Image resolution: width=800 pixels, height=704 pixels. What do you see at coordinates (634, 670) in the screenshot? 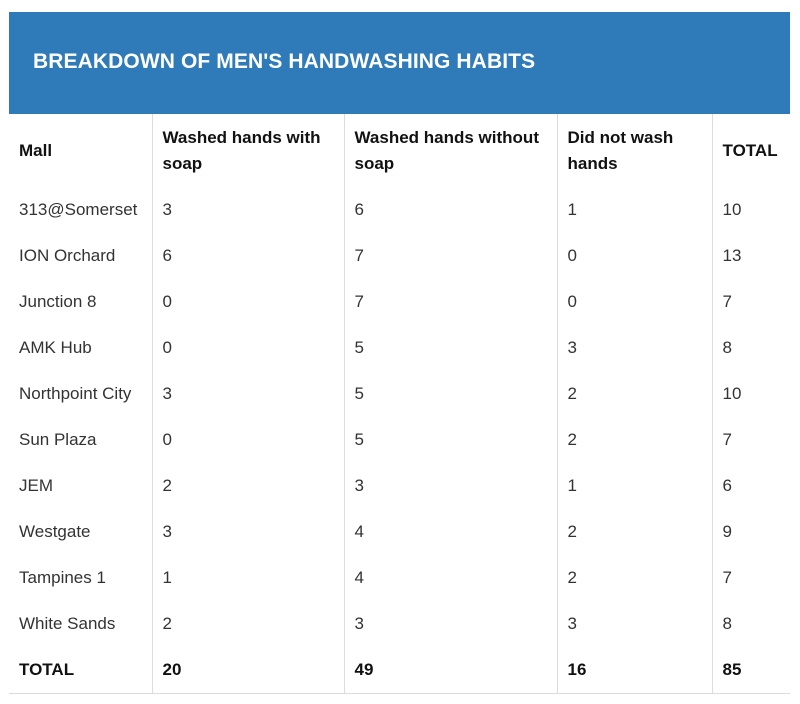
I see `total-did-not-wash: 16` at bounding box center [634, 670].